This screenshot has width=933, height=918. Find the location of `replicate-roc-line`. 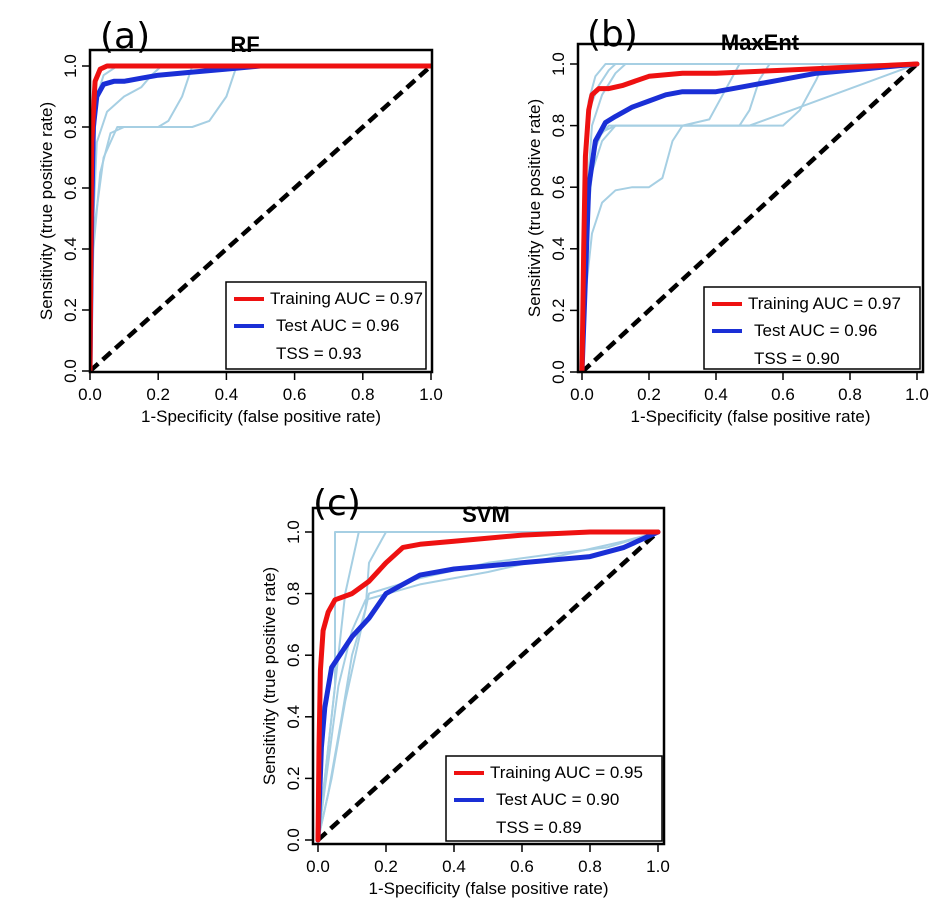

replicate-roc-line is located at coordinates (261, 218).